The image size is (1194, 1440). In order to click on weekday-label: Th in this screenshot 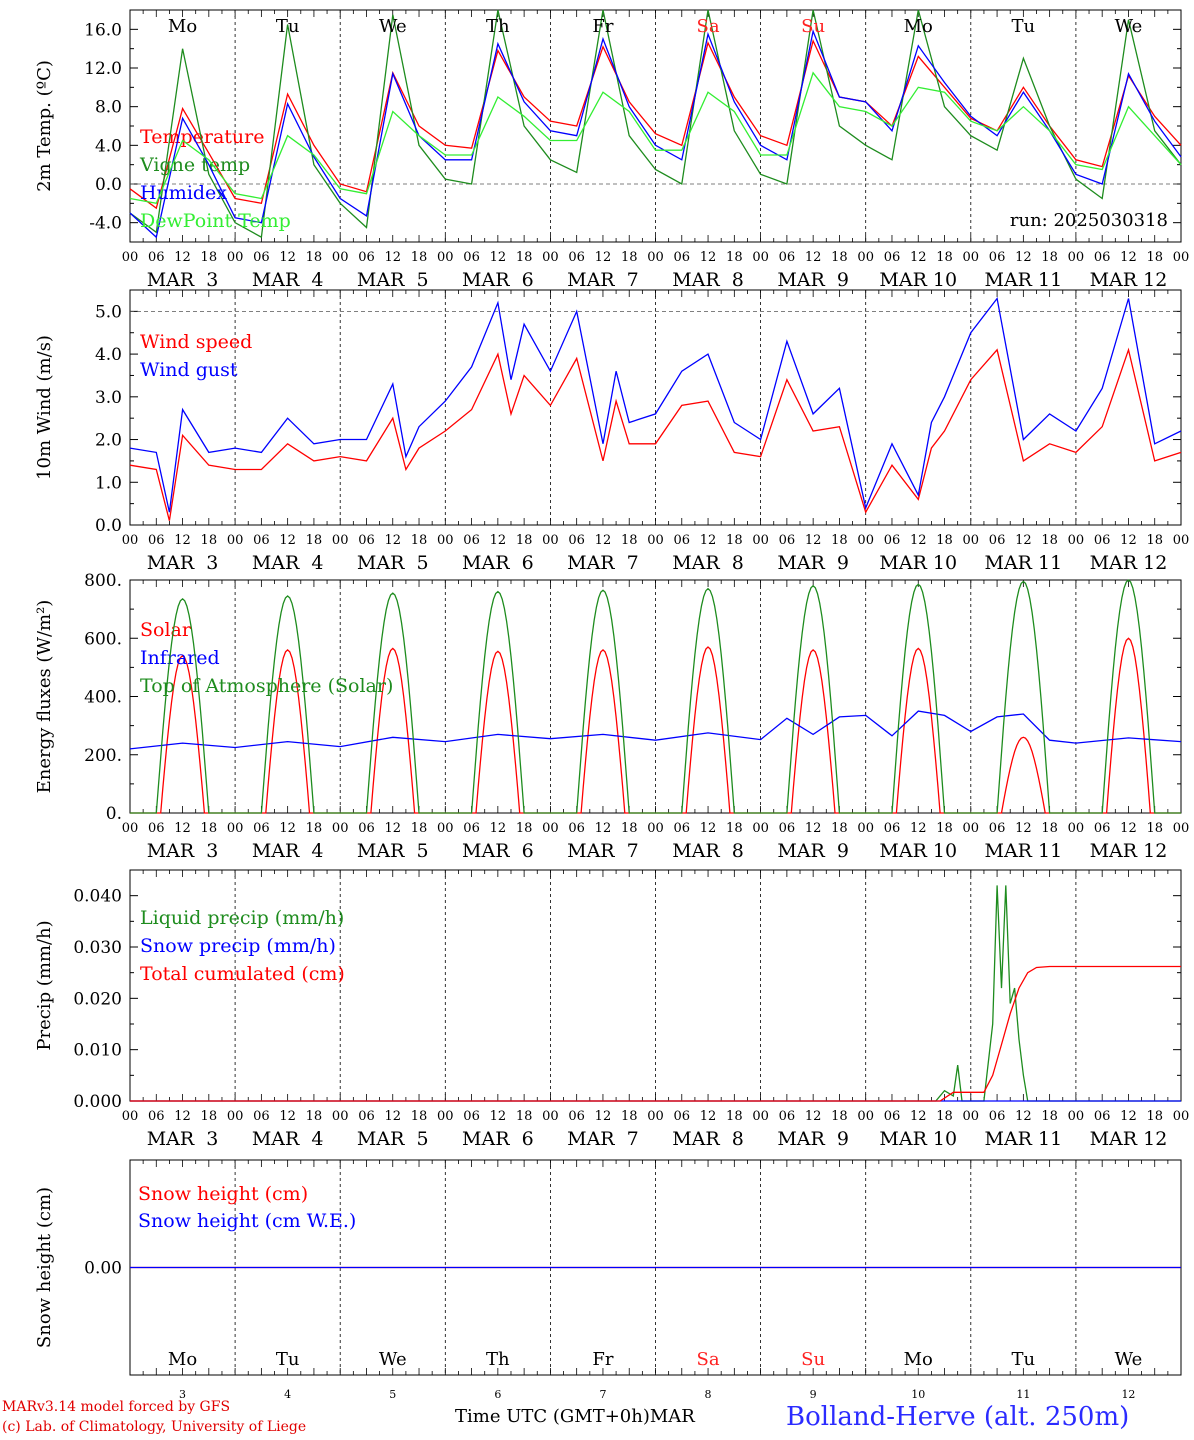, I will do `click(498, 1359)`.